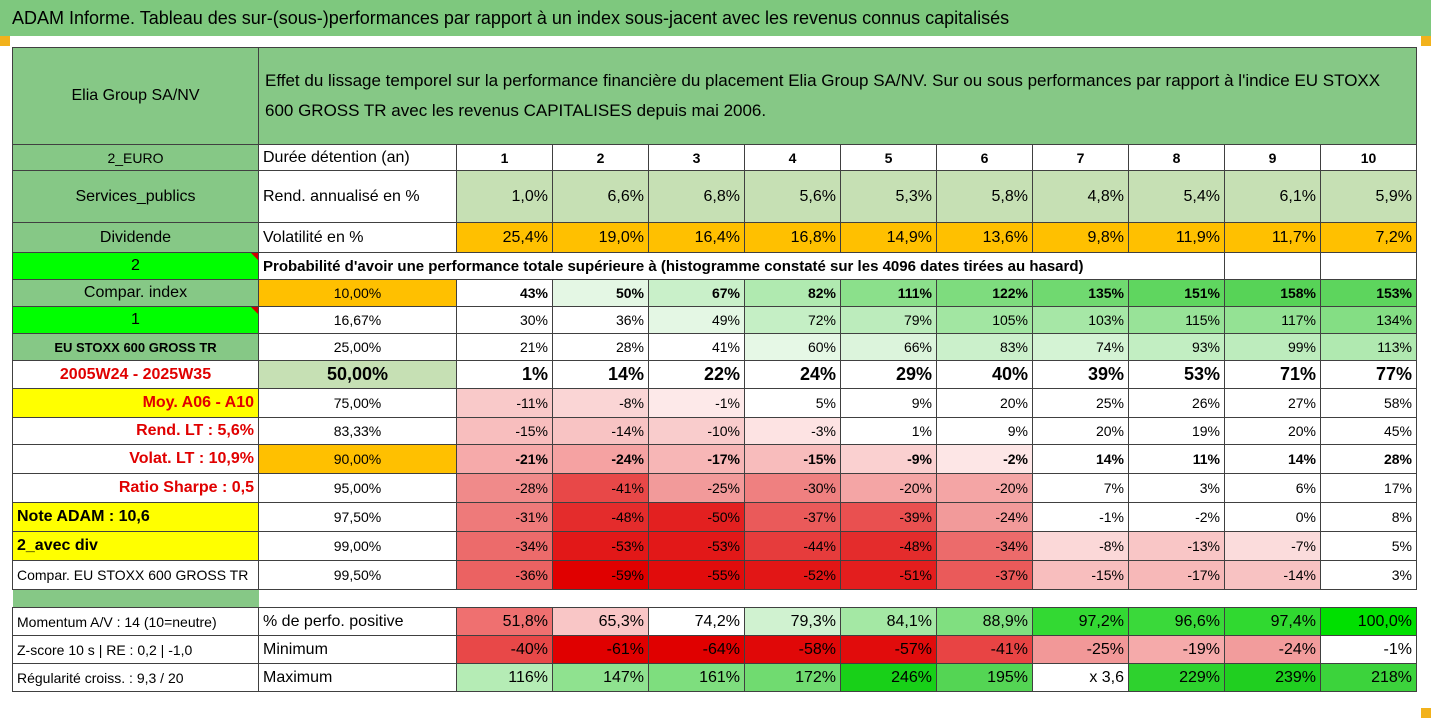 This screenshot has width=1431, height=718. Describe the element at coordinates (1368, 237) in the screenshot. I see `volat-value: 7,2%` at that location.